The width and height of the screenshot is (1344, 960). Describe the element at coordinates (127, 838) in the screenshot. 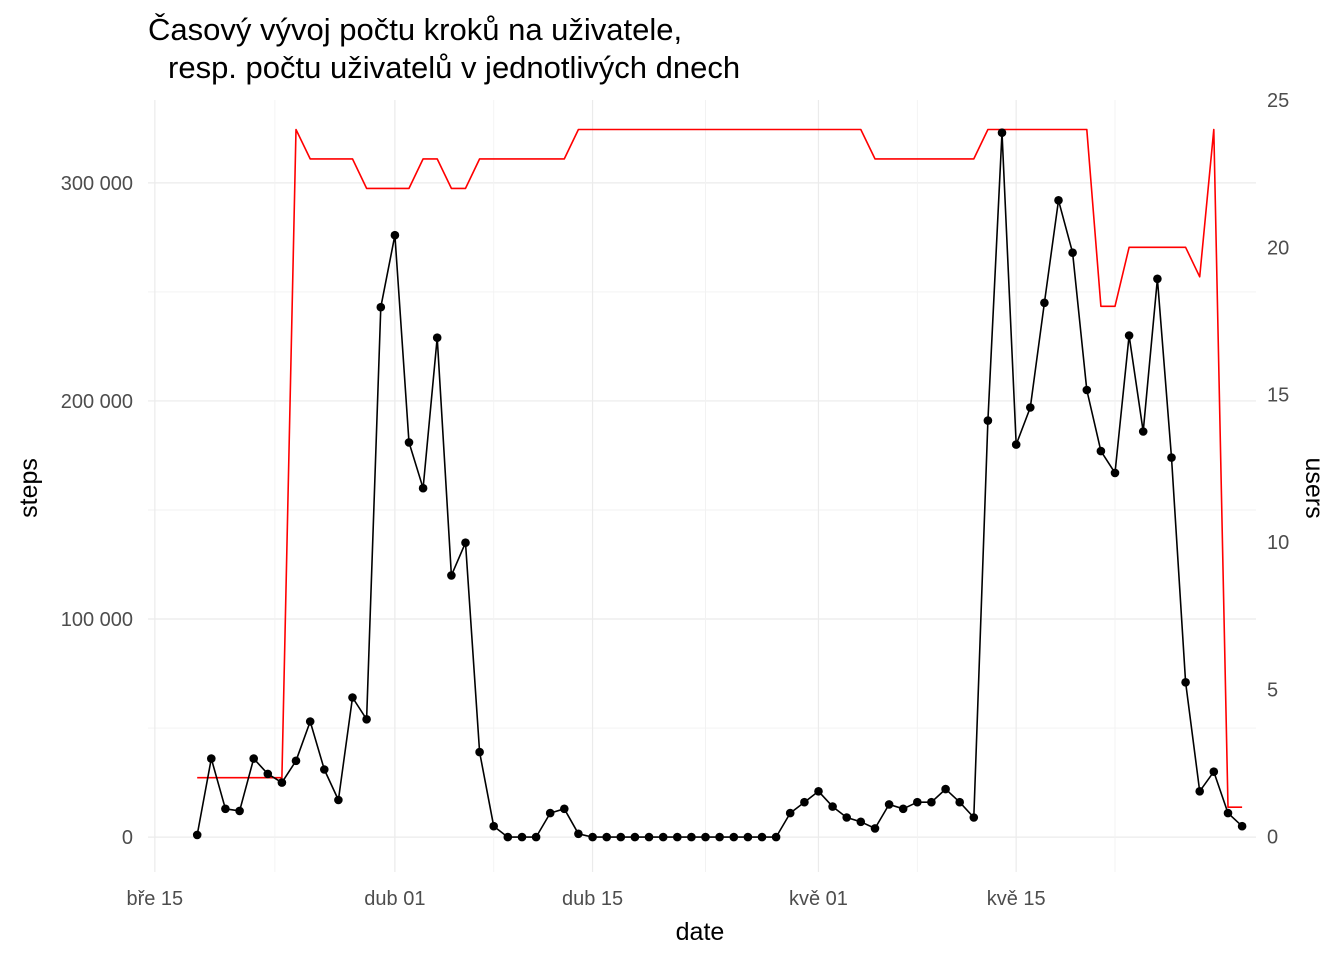

I see `y-tick-label: 0` at that location.